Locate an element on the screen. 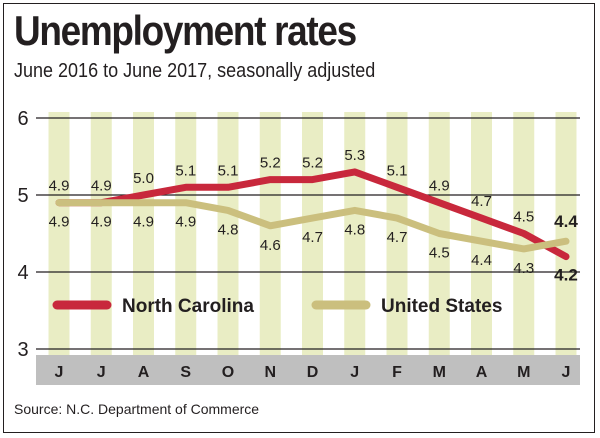 The width and height of the screenshot is (600, 438). nc-data-label: 5.3 is located at coordinates (354, 155).